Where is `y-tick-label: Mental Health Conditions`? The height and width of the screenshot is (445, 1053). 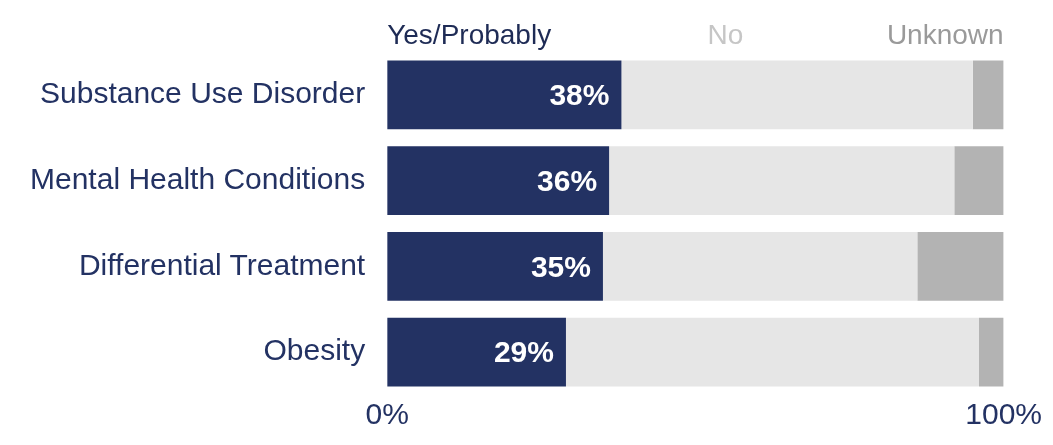 y-tick-label: Mental Health Conditions is located at coordinates (198, 178).